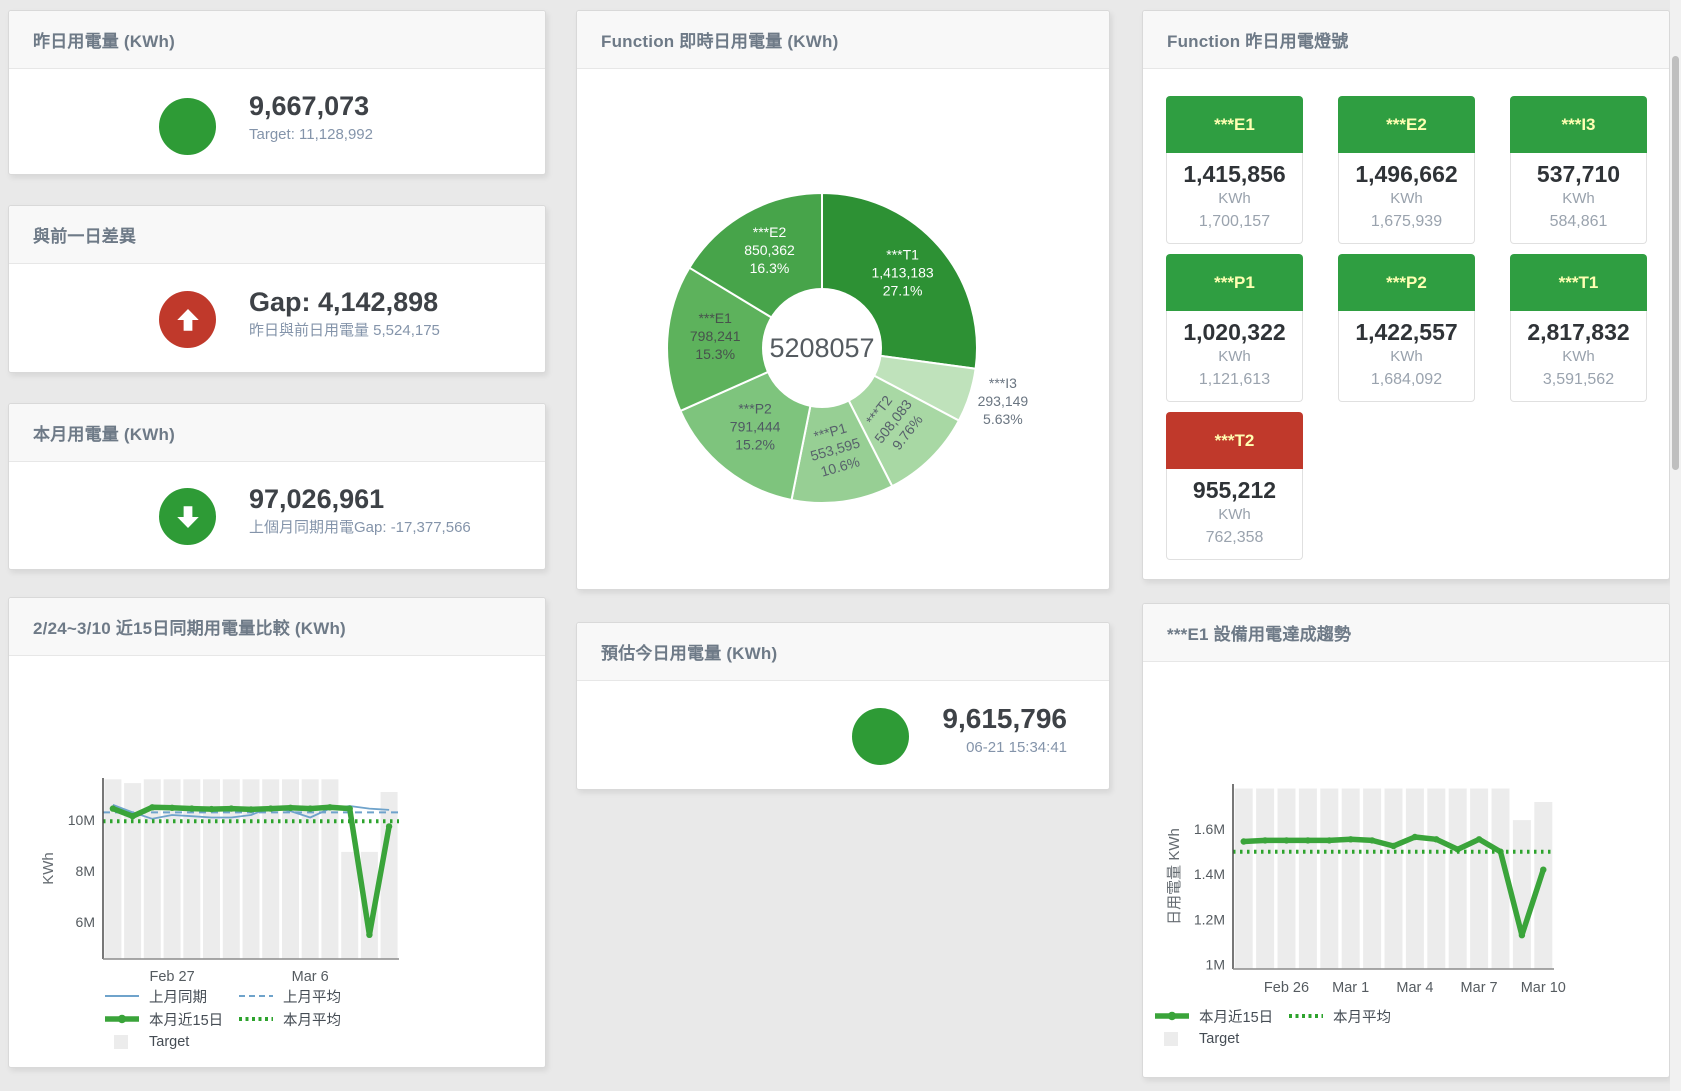 The height and width of the screenshot is (1091, 1681). What do you see at coordinates (1234, 221) in the screenshot?
I see `tile-target-value: 1,700,157` at bounding box center [1234, 221].